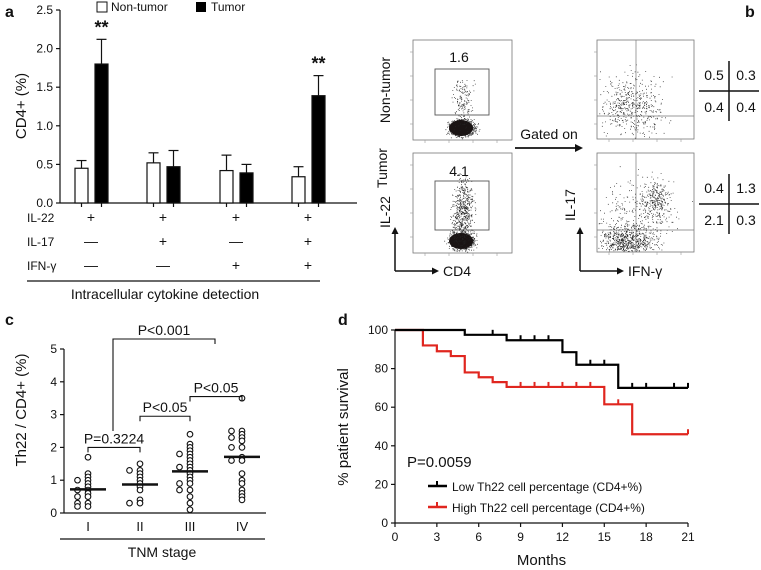 This screenshot has width=761, height=570. I want to click on d-x-tick-label: 21, so click(688, 537).